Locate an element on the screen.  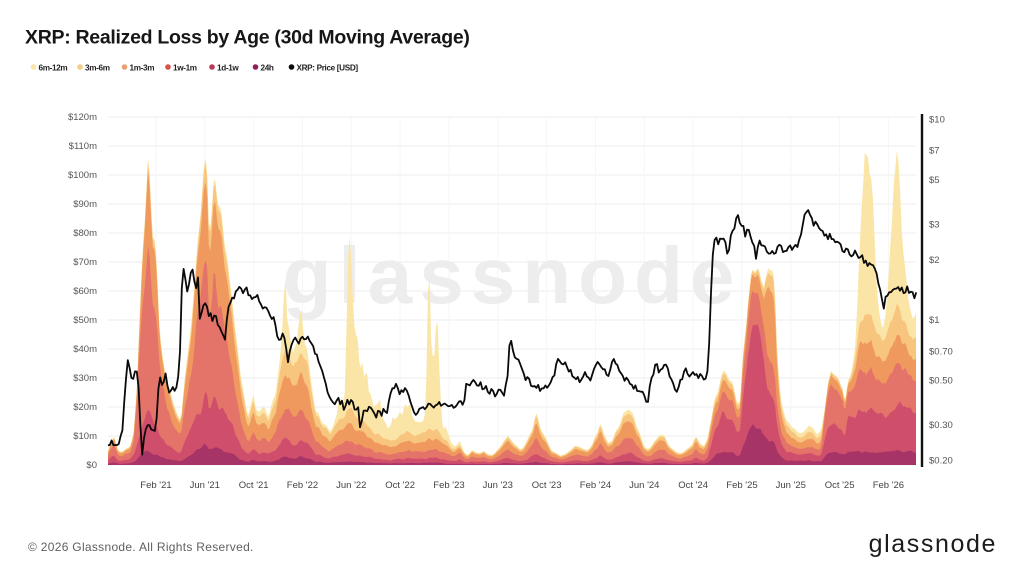
svg-text: Oct '21 is located at coordinates (254, 485).